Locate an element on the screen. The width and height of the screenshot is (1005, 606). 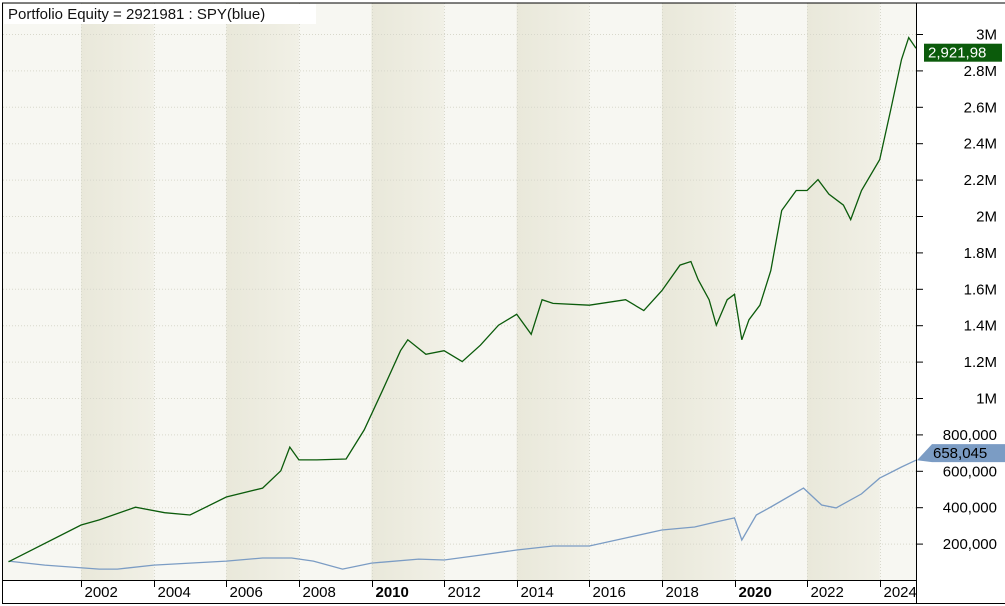
x-tick-label: 2014 is located at coordinates (537, 592).